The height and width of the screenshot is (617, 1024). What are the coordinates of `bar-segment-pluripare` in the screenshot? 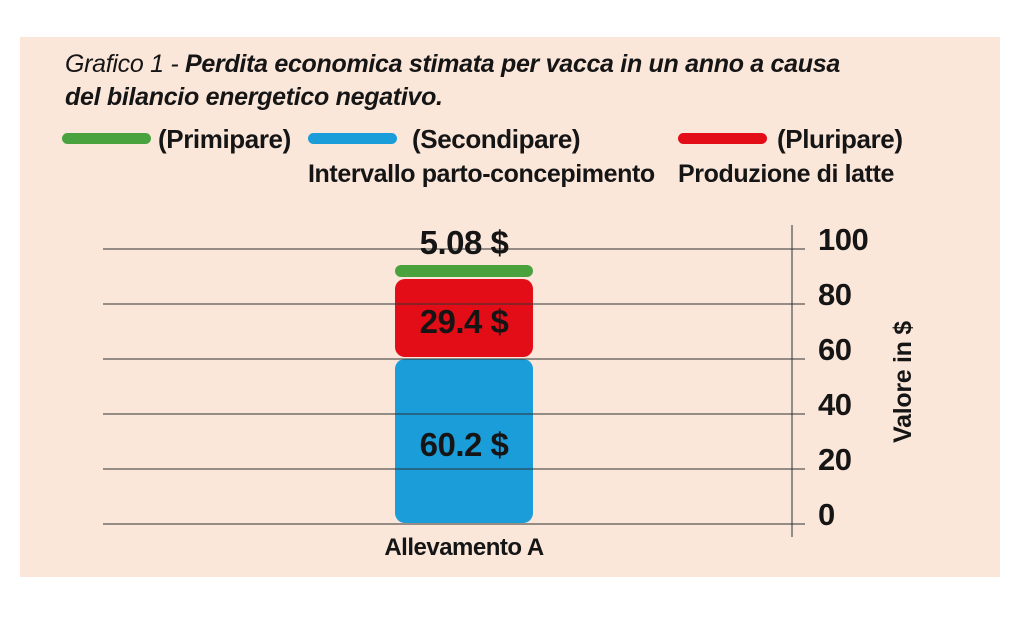 It's located at (464, 318).